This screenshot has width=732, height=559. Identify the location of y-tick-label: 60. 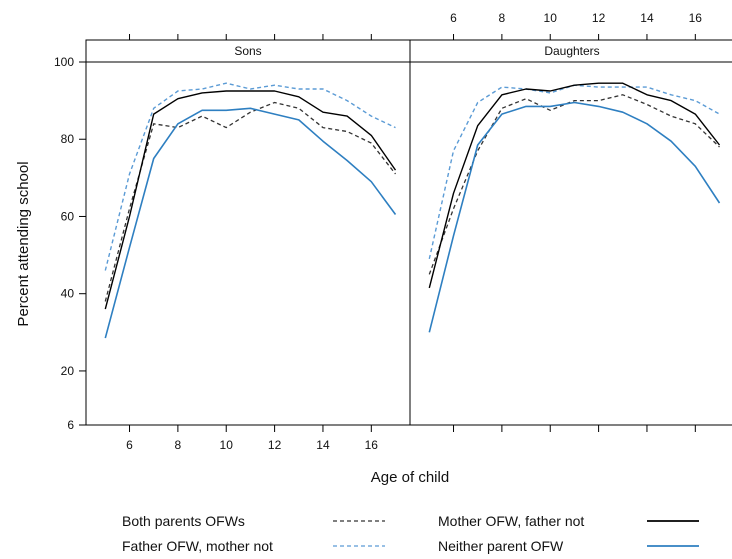
(68, 216).